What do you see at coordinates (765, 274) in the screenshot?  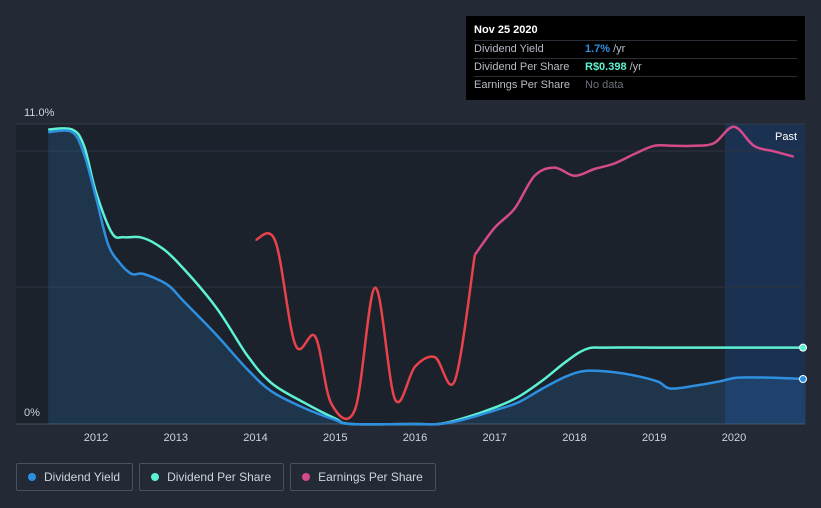 I see `past-shade` at bounding box center [765, 274].